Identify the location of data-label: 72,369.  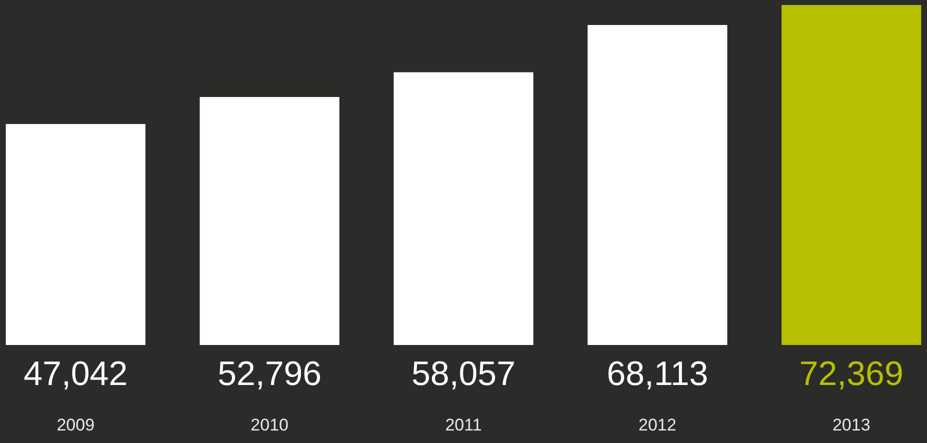
(851, 374).